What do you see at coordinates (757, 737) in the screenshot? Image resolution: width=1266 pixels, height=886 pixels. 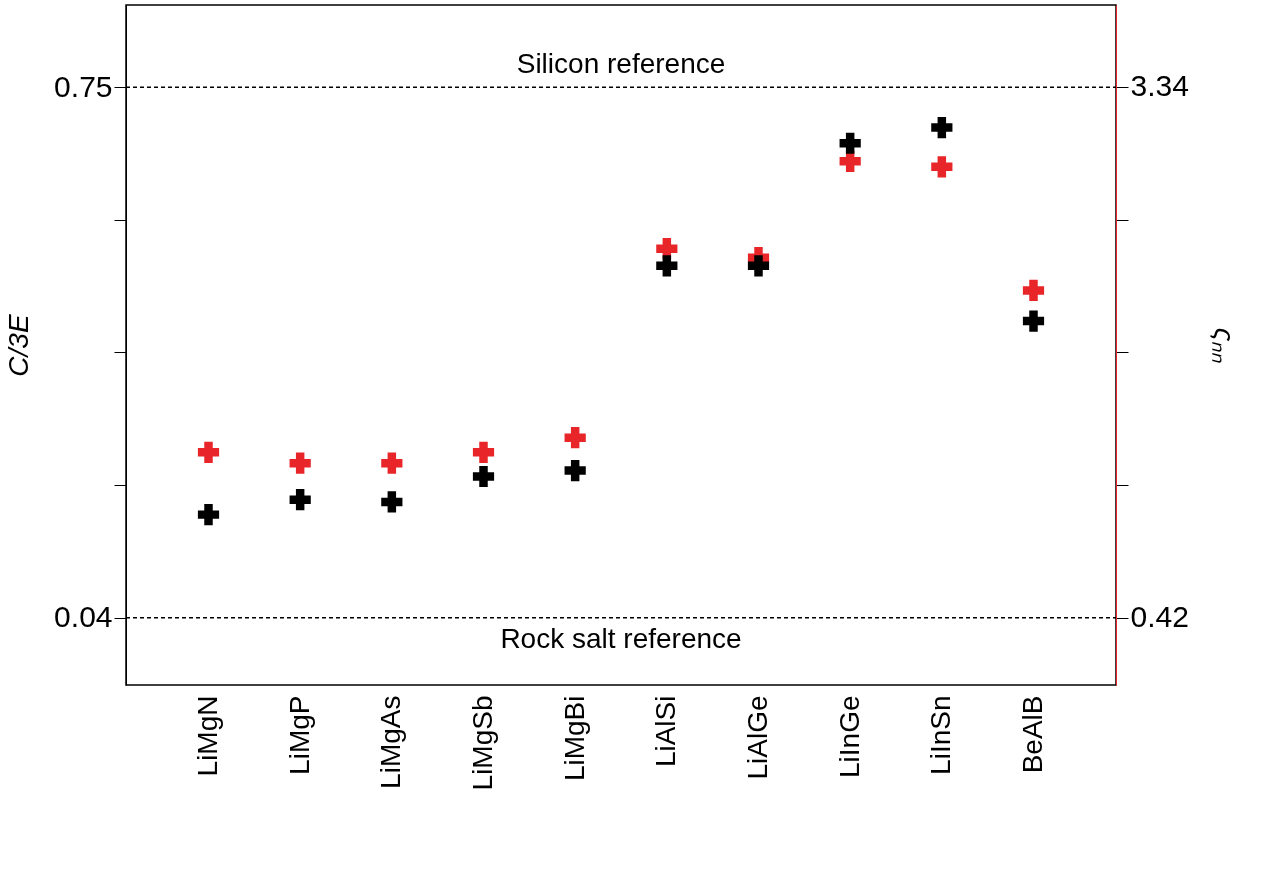 I see `x-tick-label: LiAlGe` at bounding box center [757, 737].